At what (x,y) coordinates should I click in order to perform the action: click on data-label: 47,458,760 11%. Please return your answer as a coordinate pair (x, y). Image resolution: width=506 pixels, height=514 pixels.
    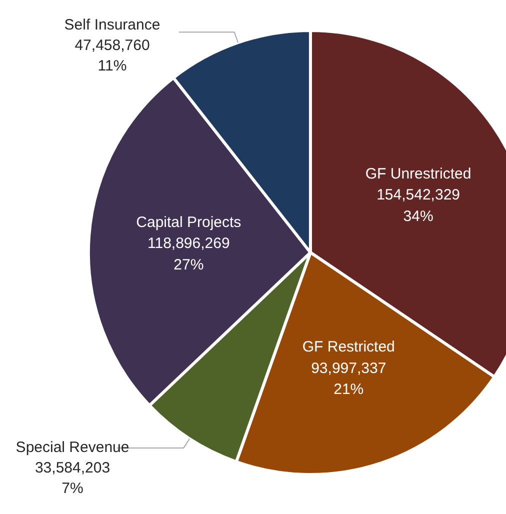
    Looking at the image, I should click on (112, 55).